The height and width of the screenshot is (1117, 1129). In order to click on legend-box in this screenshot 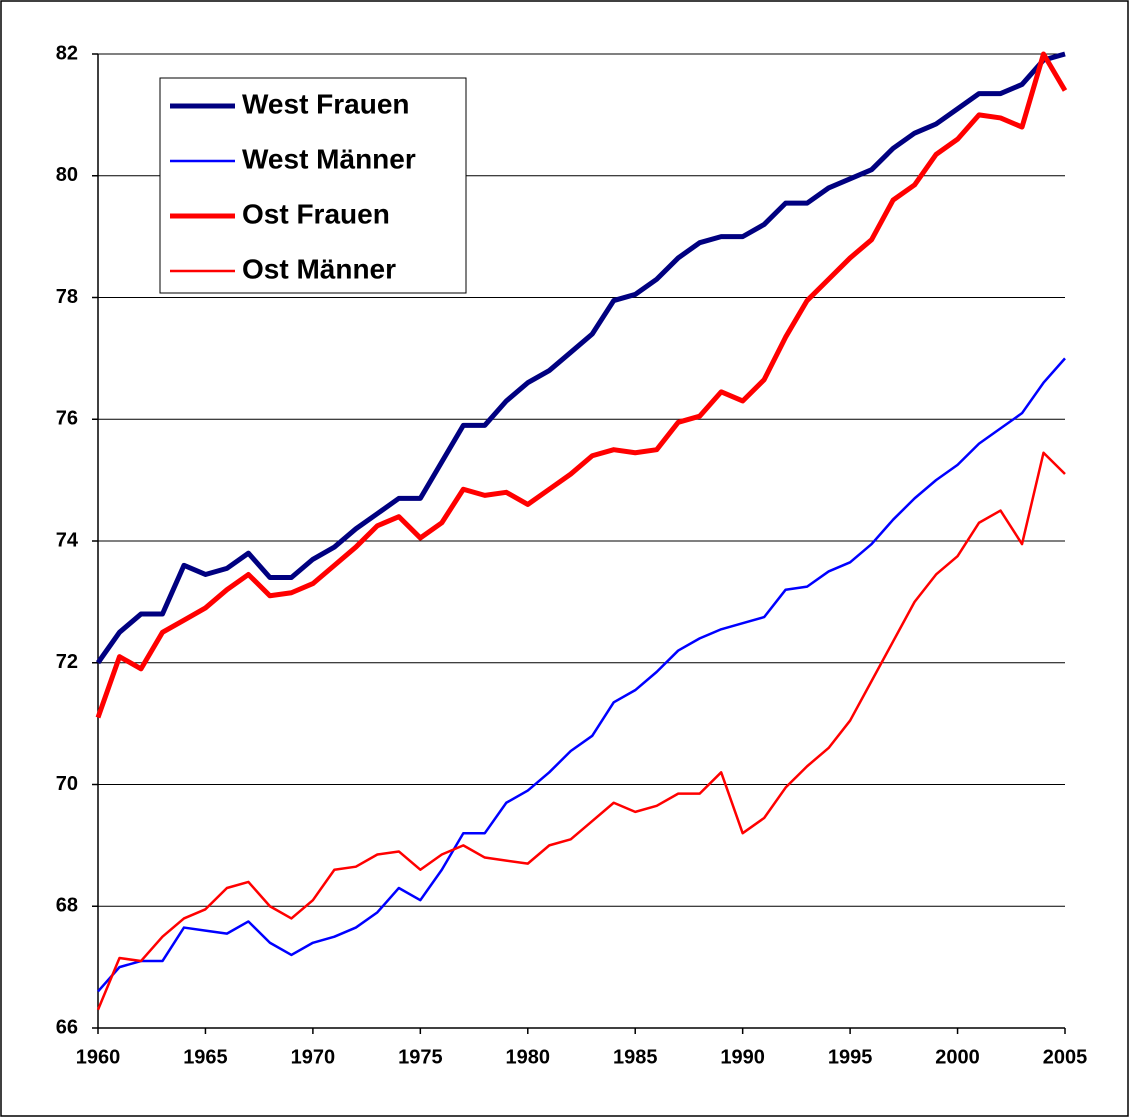, I will do `click(313, 185)`.